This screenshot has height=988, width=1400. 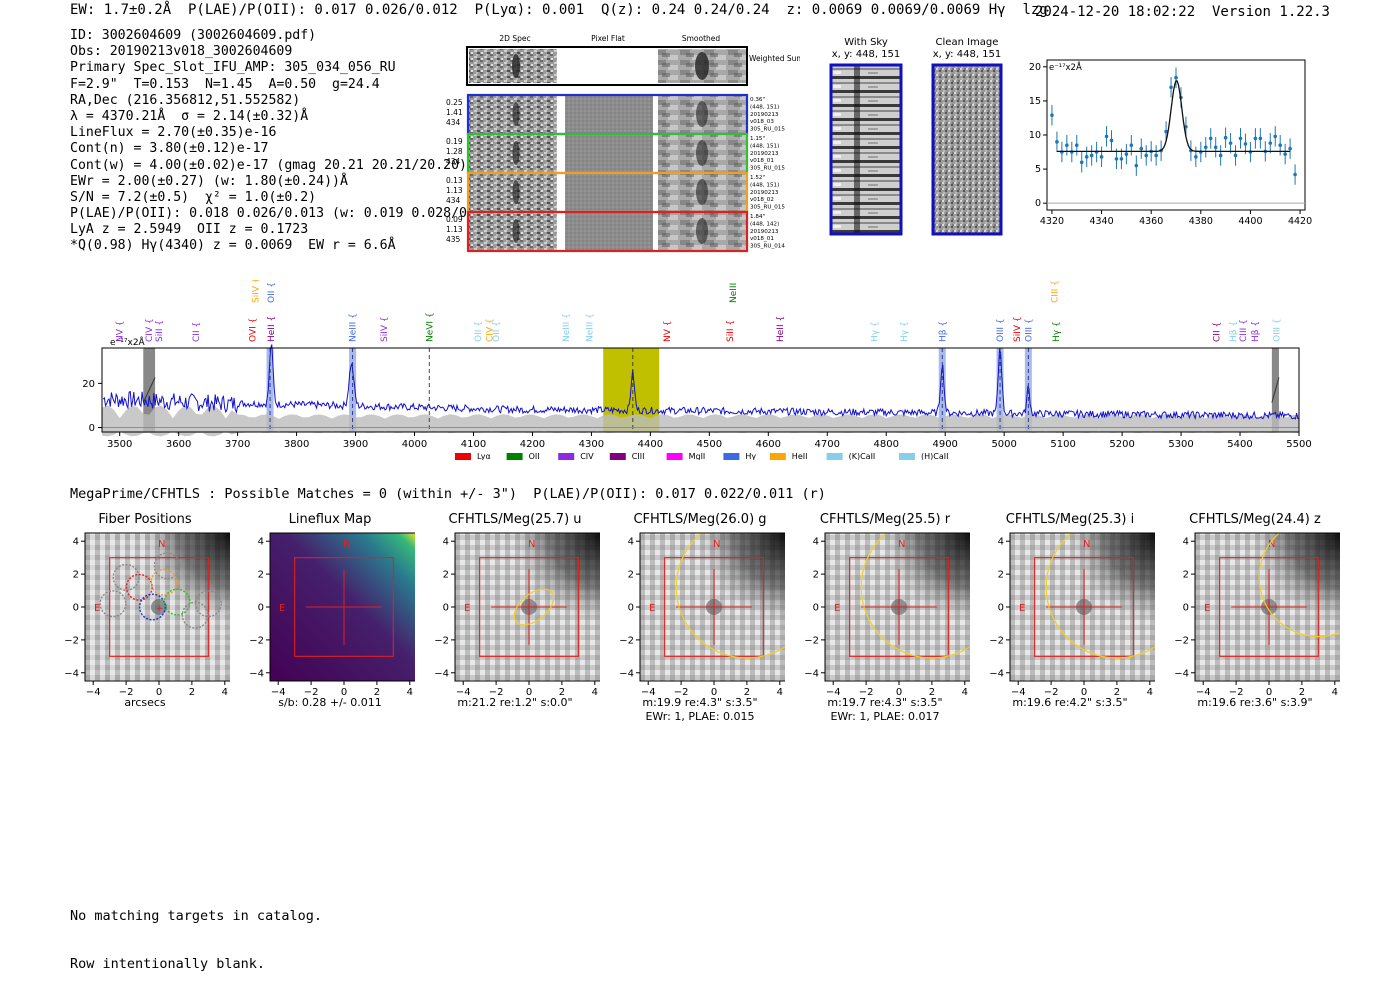 What do you see at coordinates (562, 692) in the screenshot?
I see `x-tick-label: 2` at bounding box center [562, 692].